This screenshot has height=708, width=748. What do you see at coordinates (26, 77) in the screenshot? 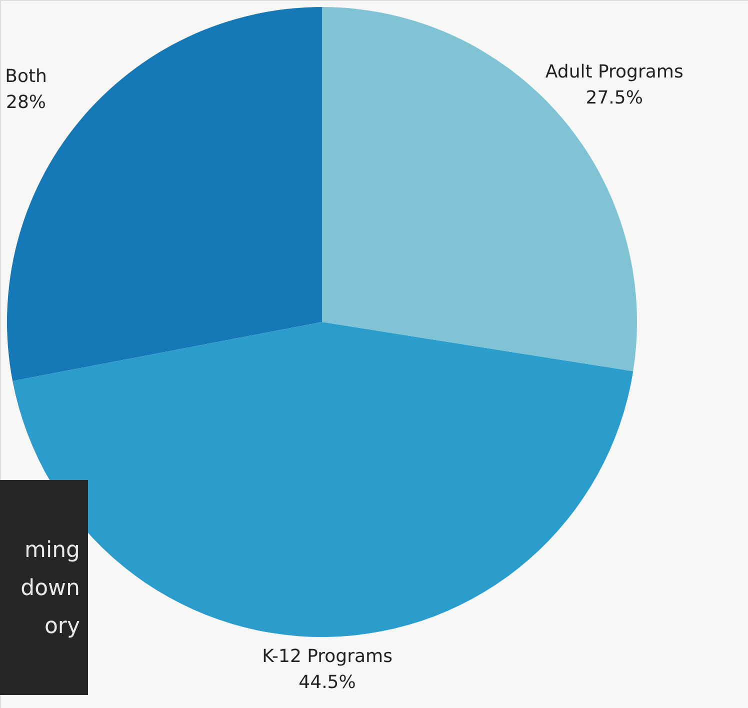
I see `slice-label: Both` at bounding box center [26, 77].